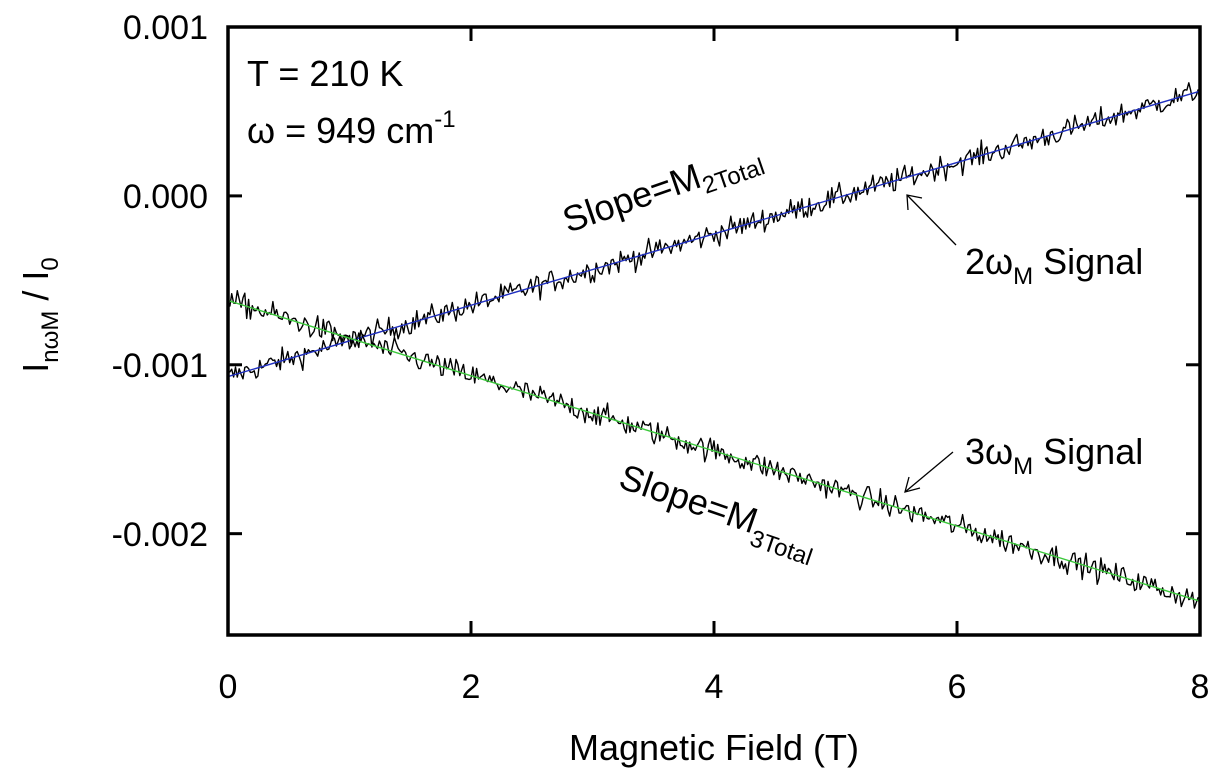  What do you see at coordinates (444, 119) in the screenshot?
I see `omega-label-sup: -1` at bounding box center [444, 119].